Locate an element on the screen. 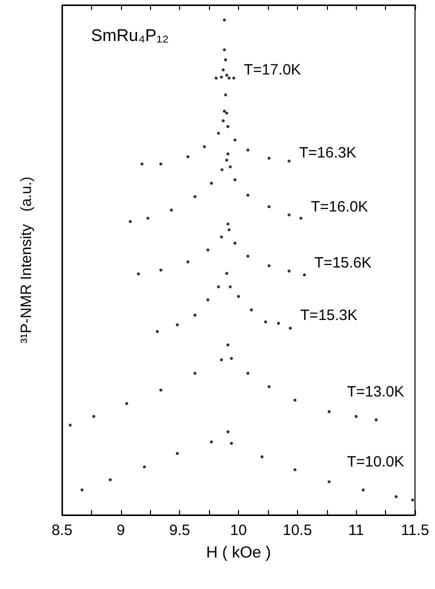 The height and width of the screenshot is (589, 435). series-label: T=10.0K is located at coordinates (375, 461).